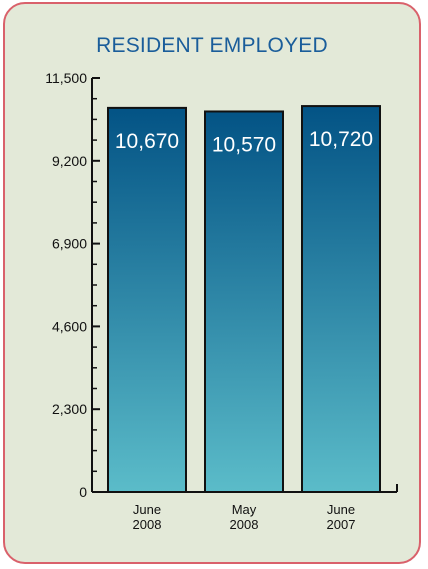 The width and height of the screenshot is (428, 569). Describe the element at coordinates (69, 326) in the screenshot. I see `y-tick-label: 4,600` at that location.